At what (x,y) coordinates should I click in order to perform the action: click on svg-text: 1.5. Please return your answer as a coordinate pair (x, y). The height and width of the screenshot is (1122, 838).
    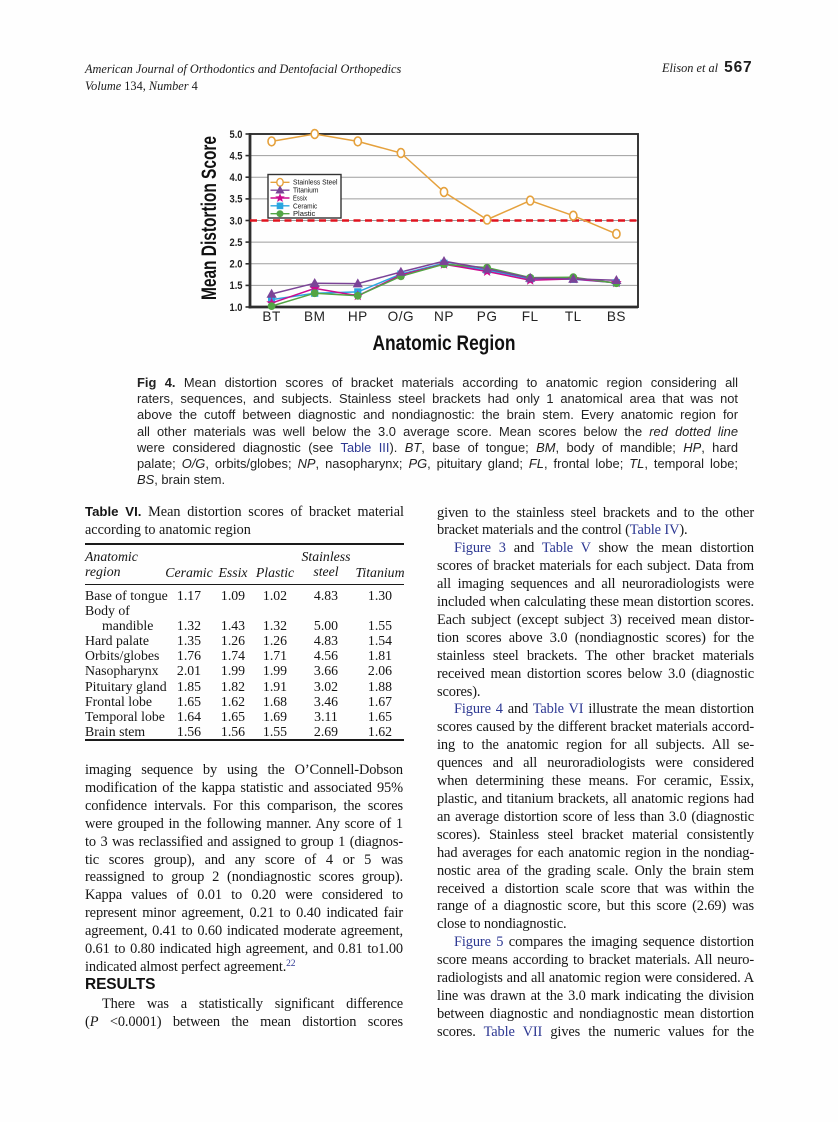
    Looking at the image, I should click on (236, 286).